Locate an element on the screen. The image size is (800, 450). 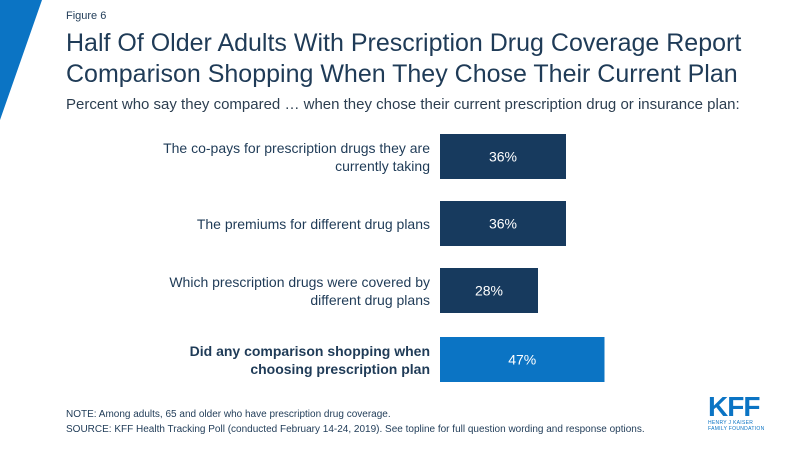
logo-mark: KFF is located at coordinates (734, 406).